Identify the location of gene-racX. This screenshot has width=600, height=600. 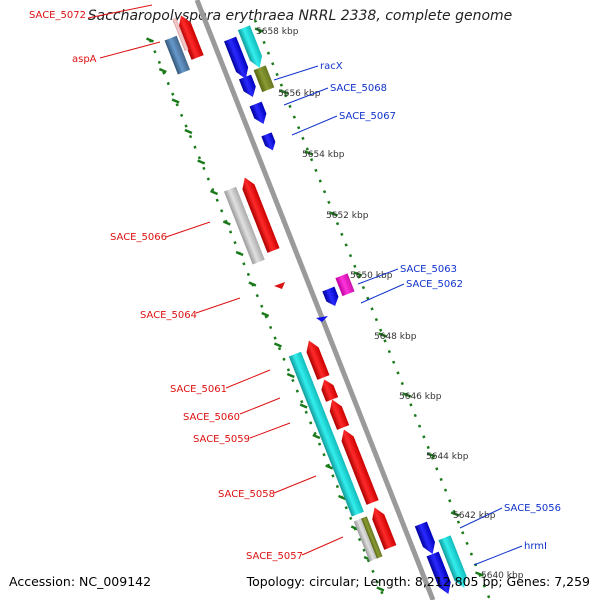
(238, 59).